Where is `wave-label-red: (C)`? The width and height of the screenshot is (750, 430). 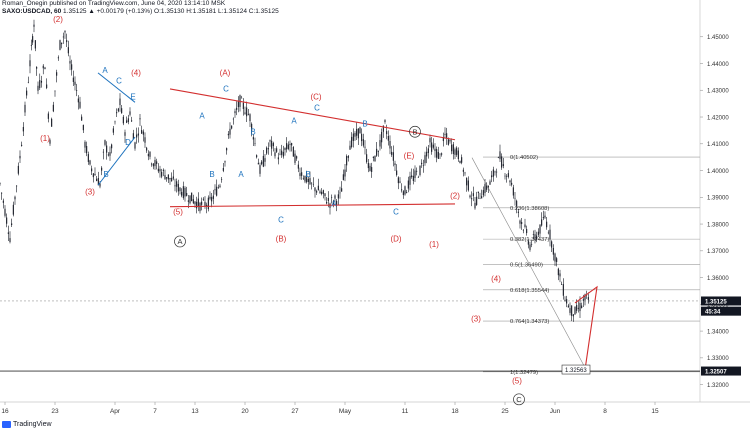
wave-label-red: (C) is located at coordinates (315, 97).